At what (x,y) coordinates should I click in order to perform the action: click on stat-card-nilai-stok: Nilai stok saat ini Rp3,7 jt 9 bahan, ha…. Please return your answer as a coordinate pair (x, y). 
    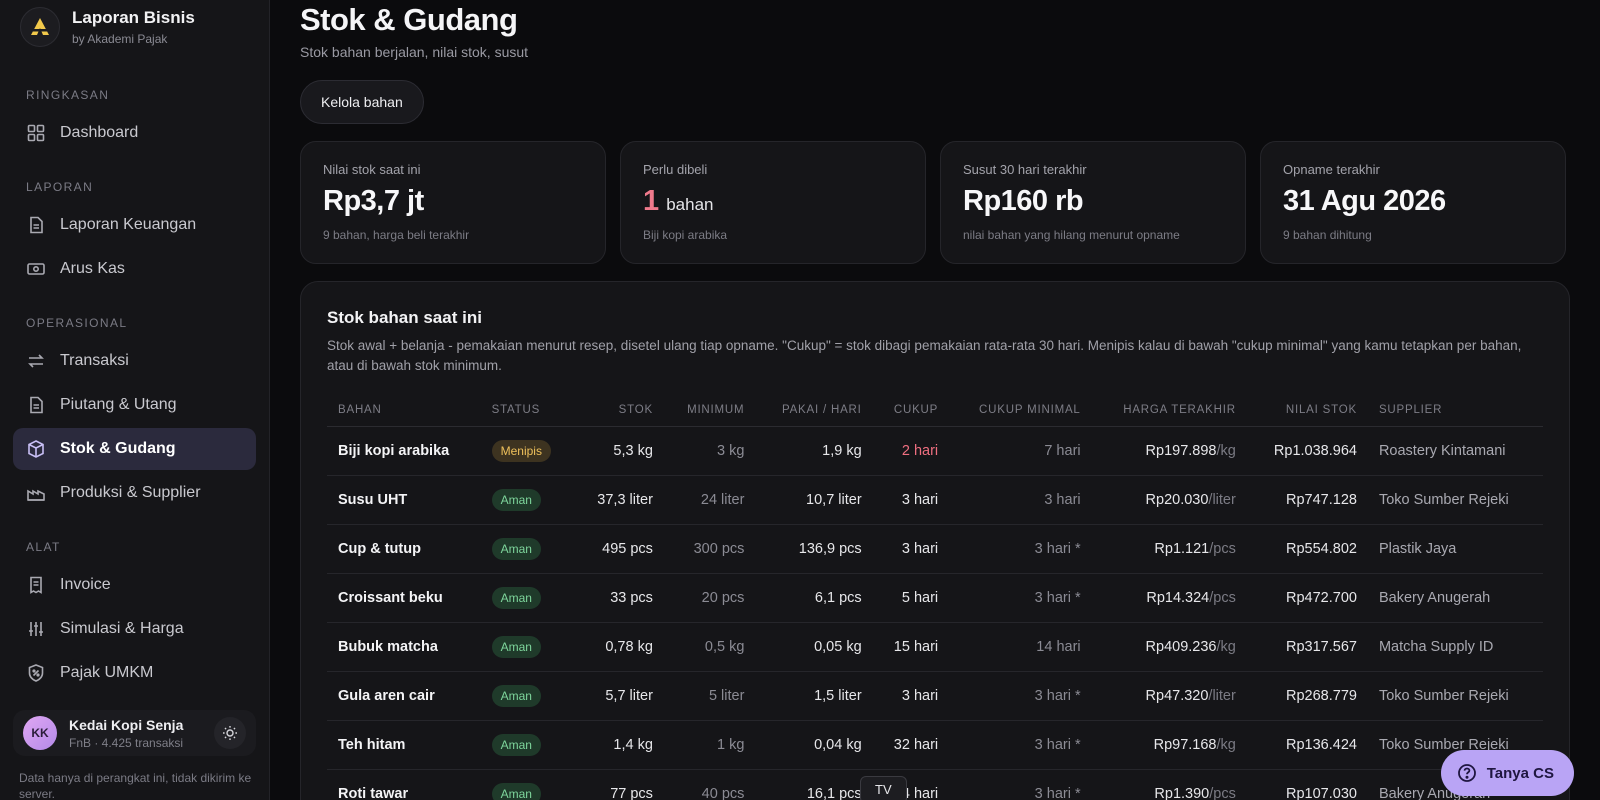
    Looking at the image, I should click on (453, 202).